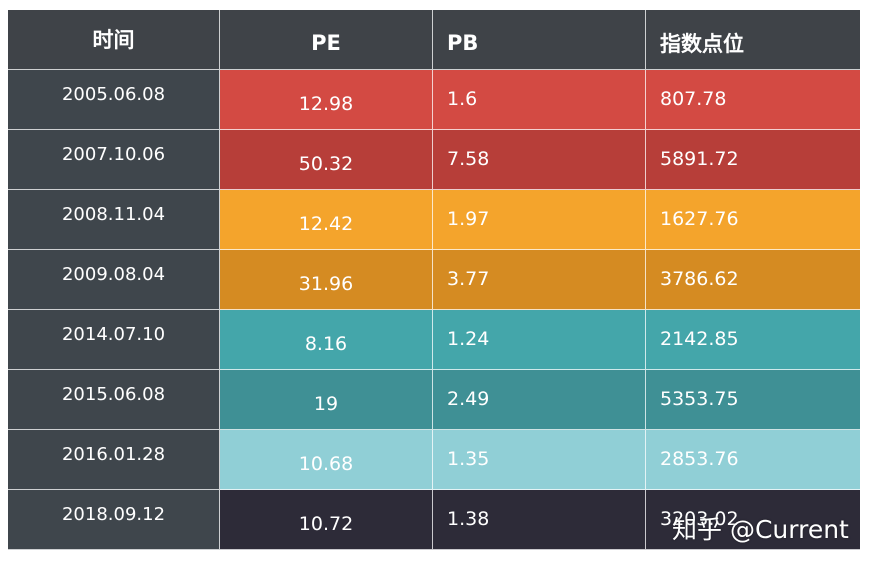 This screenshot has height=564, width=872. I want to click on cell-pb: 7.58, so click(539, 160).